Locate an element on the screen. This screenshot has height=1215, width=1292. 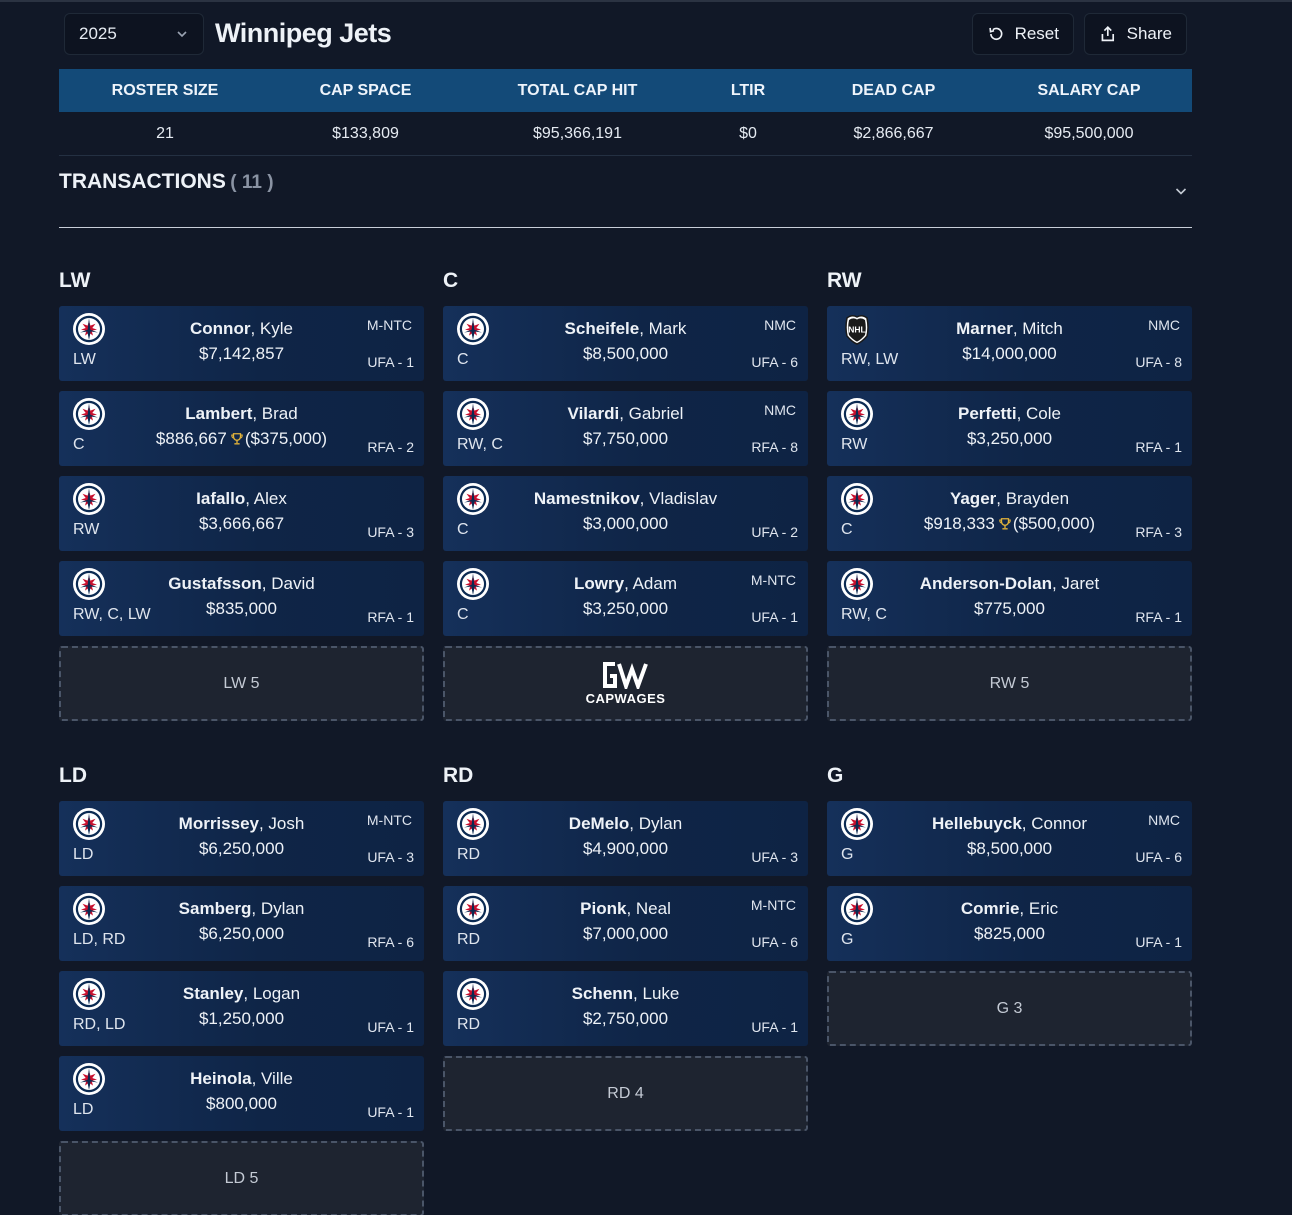
performance-bonus: ($375,000) is located at coordinates (286, 438).